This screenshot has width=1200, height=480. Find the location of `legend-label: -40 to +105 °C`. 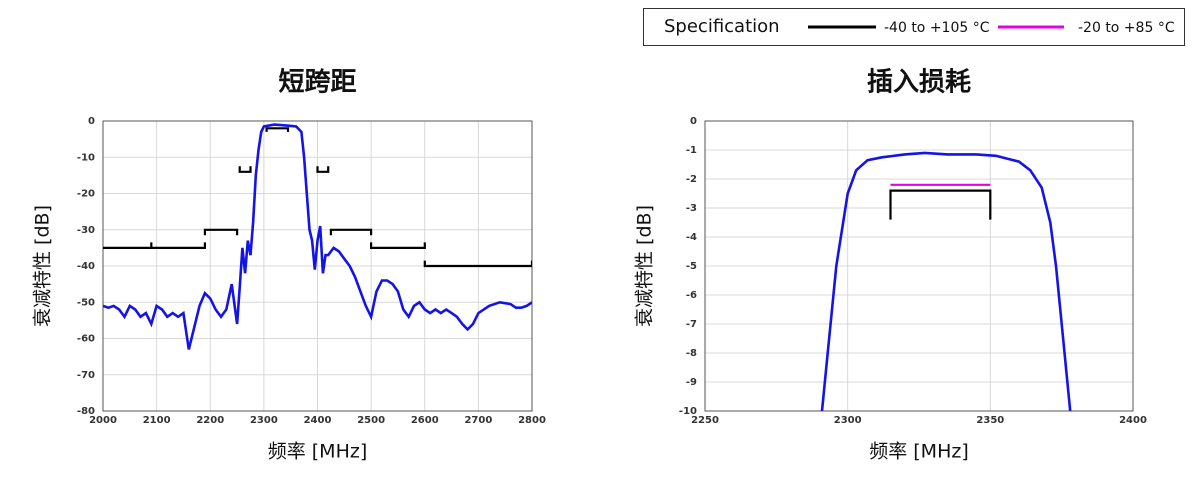

legend-label: -40 to +105 °C is located at coordinates (937, 28).